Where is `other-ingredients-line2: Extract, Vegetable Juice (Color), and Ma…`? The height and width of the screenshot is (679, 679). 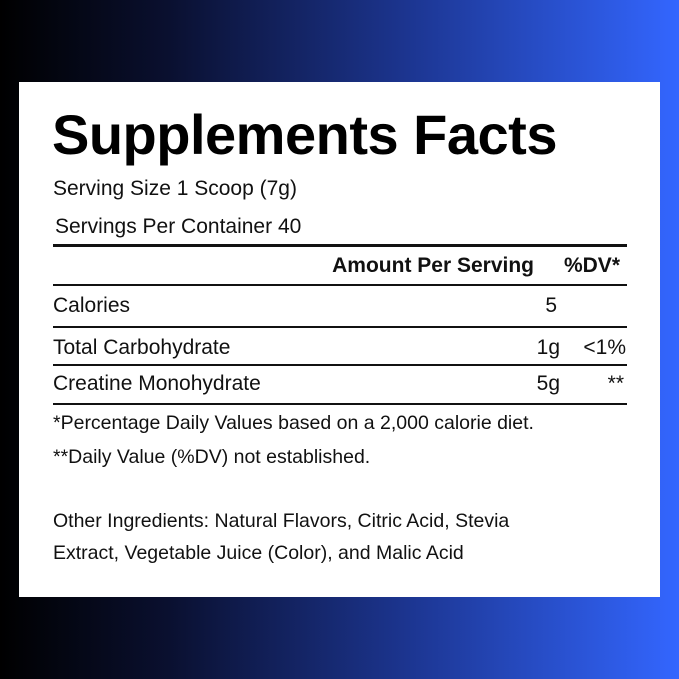
other-ingredients-line2: Extract, Vegetable Juice (Color), and Ma… is located at coordinates (258, 553).